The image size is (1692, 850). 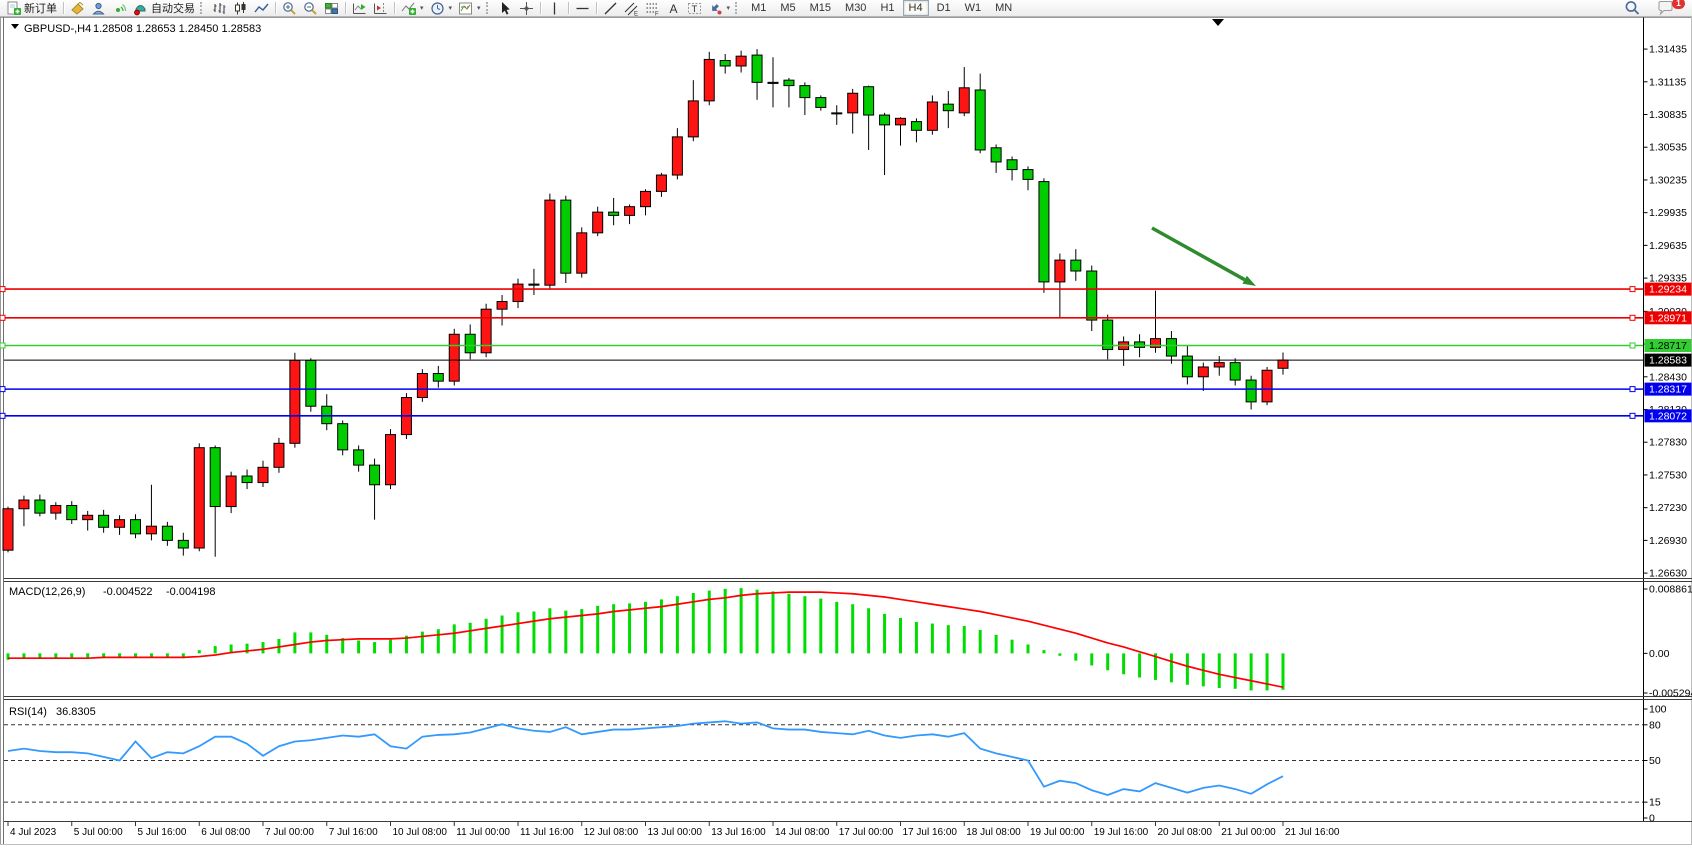 I want to click on auto-trading-icon, so click(x=140, y=9).